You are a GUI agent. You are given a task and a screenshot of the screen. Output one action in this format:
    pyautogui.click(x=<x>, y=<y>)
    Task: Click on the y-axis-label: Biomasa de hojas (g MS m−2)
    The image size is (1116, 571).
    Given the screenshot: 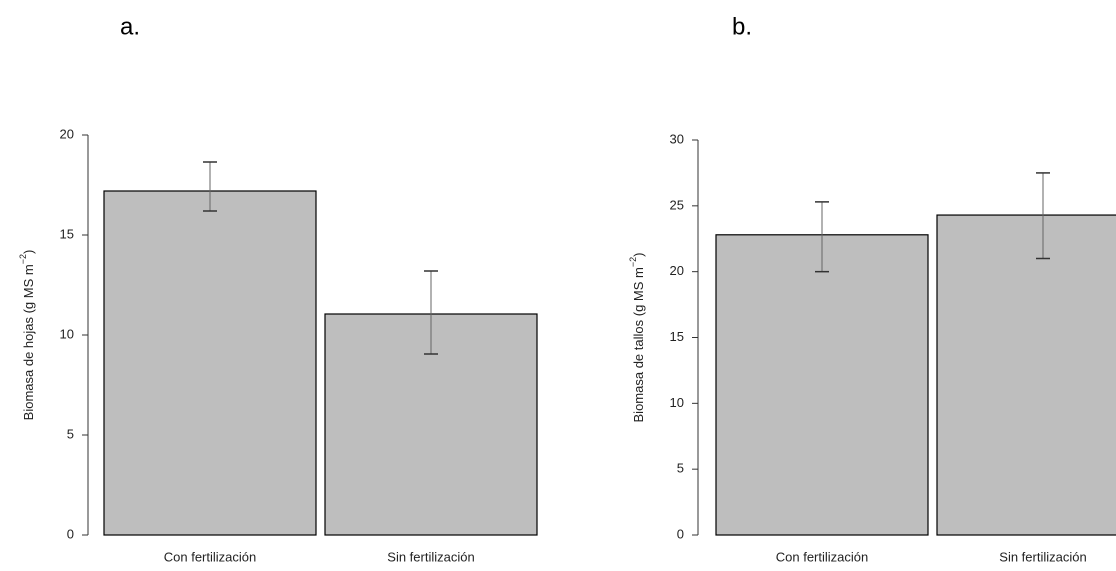 What is the action you would take?
    pyautogui.click(x=27, y=335)
    